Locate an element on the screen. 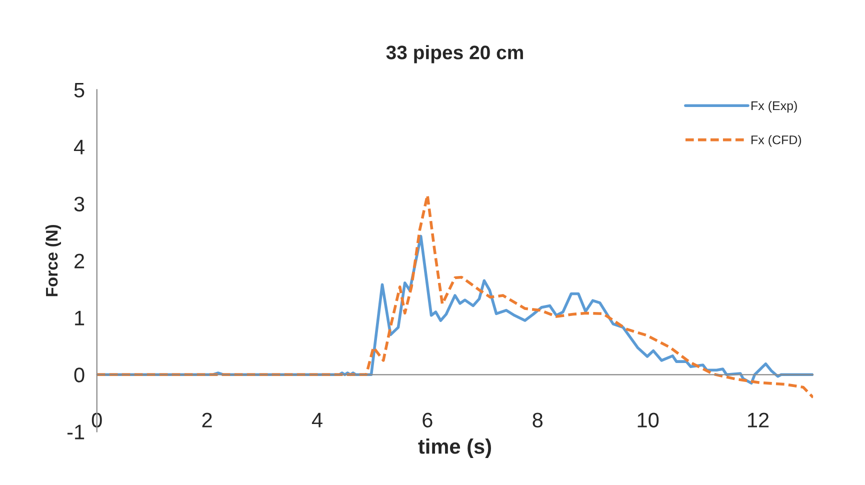  y-tick-label: -1 is located at coordinates (75, 432).